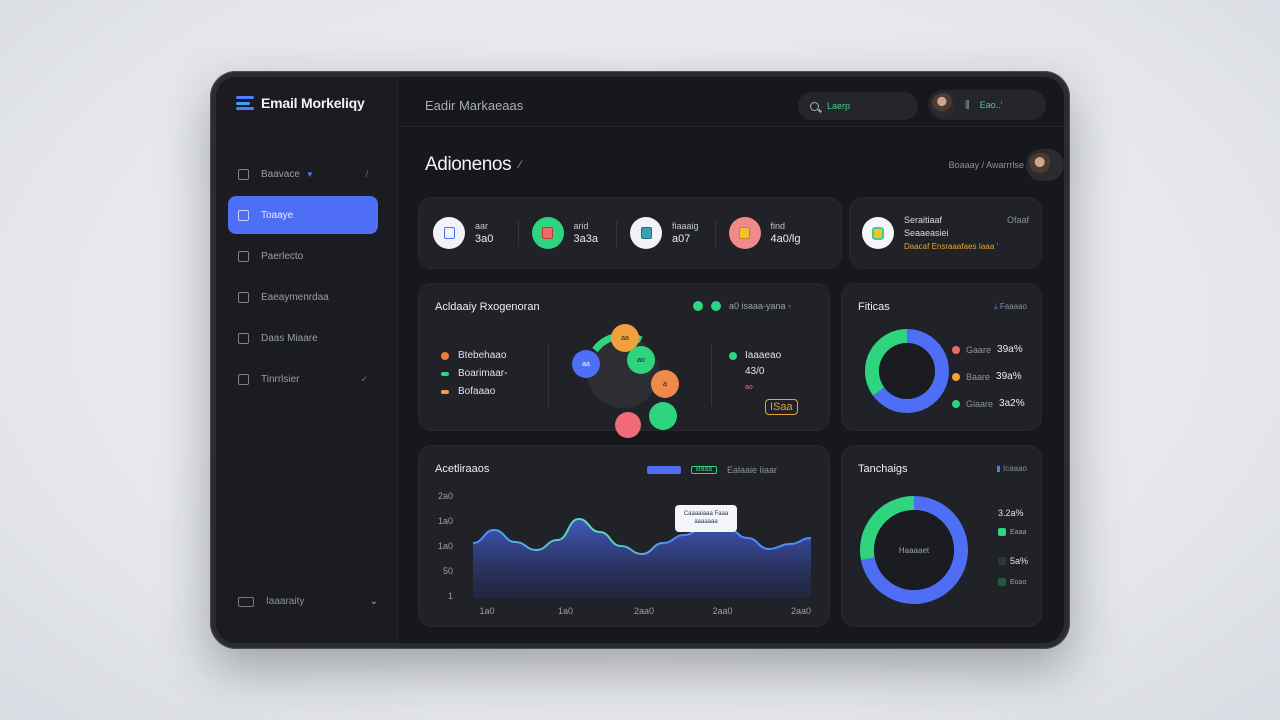 The image size is (1280, 720). Describe the element at coordinates (303, 215) in the screenshot. I see `sidebar-item-2: Toaaye` at that location.